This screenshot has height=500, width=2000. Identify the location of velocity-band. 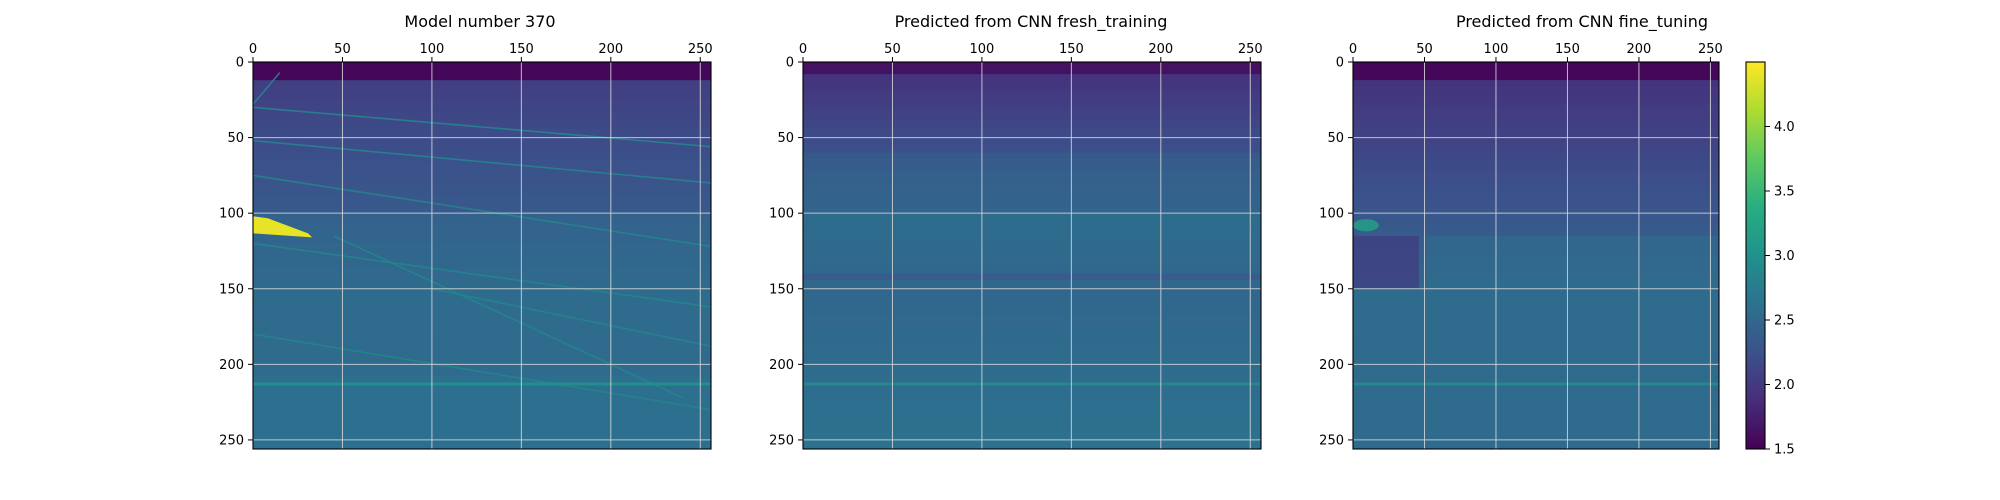
(1572, 262).